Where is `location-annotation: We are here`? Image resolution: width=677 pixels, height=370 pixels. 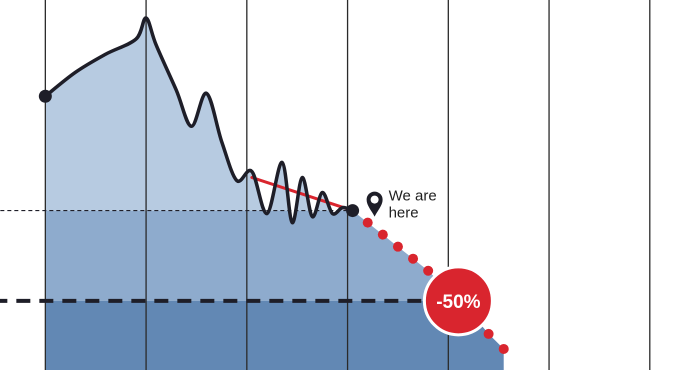
location-annotation: We are here is located at coordinates (401, 205).